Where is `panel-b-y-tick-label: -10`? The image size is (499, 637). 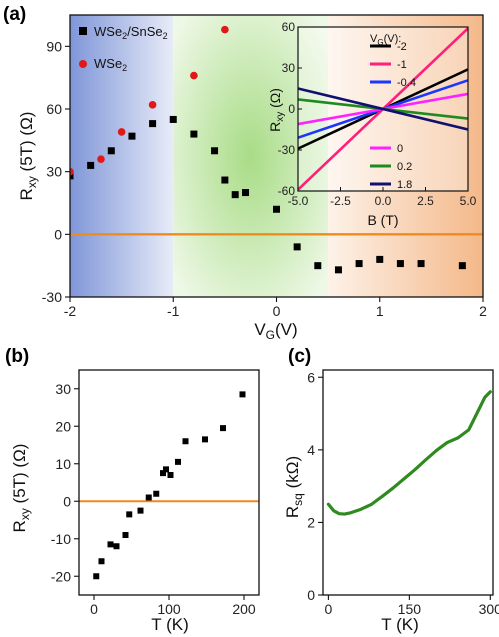
panel-b-y-tick-label: -10 is located at coordinates (61, 539).